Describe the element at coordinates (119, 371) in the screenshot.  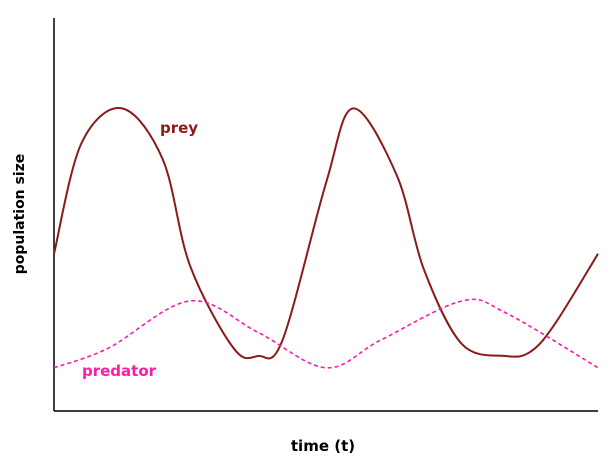
I see `predator-series-label: predator` at that location.